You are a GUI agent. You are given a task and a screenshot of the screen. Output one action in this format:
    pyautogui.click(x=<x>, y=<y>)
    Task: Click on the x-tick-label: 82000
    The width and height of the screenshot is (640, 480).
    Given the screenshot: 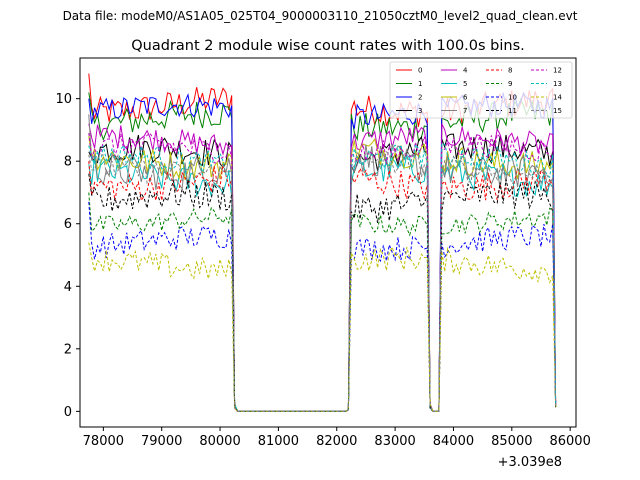 What is the action you would take?
    pyautogui.click(x=336, y=441)
    